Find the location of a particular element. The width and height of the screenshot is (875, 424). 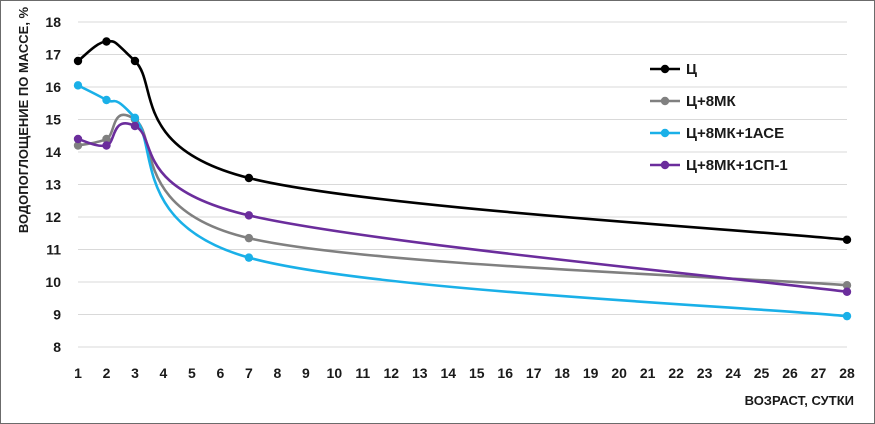

legend-label-1: Ц is located at coordinates (691, 69).